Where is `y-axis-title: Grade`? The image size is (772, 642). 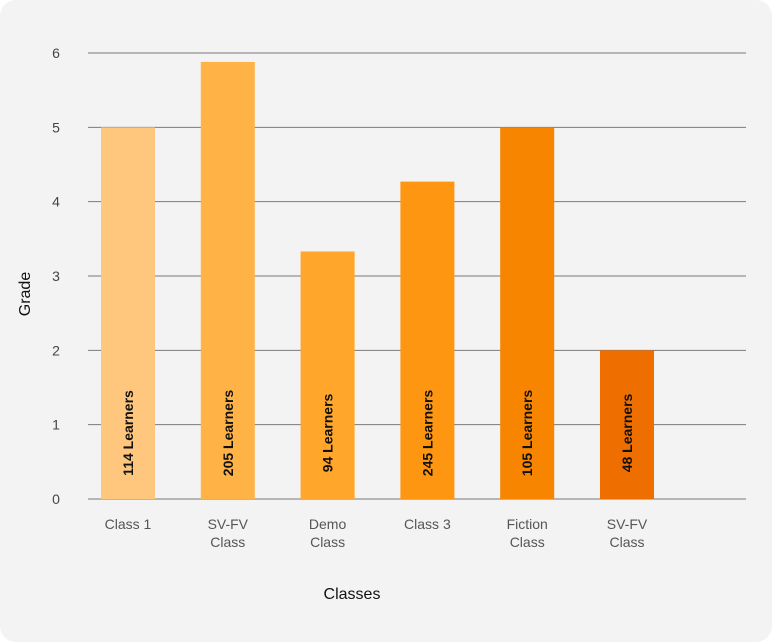
y-axis-title: Grade is located at coordinates (25, 294).